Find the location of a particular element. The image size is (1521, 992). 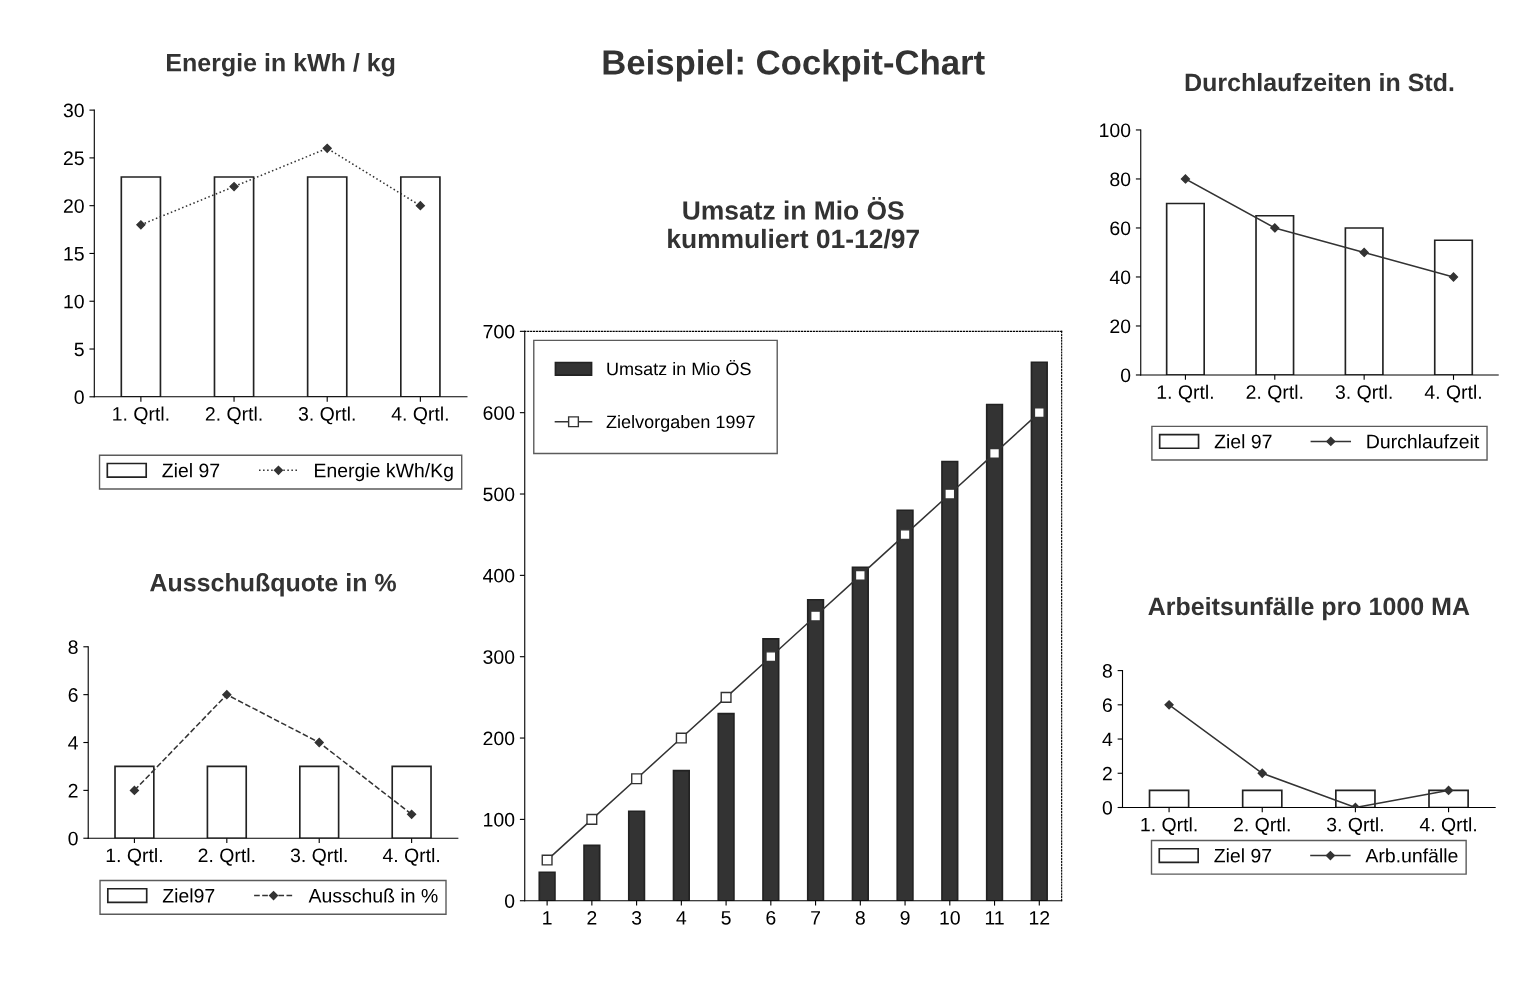

x-tick-label: 7 is located at coordinates (815, 918).